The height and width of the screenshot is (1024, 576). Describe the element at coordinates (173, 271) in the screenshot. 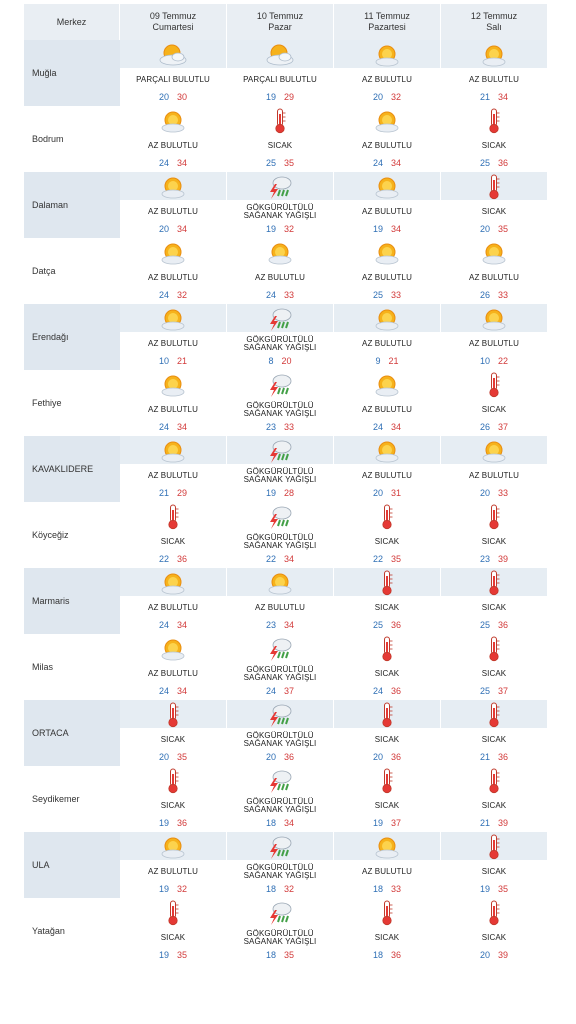

I see `forecast-cell: AZ BULUTLU 24 32` at that location.